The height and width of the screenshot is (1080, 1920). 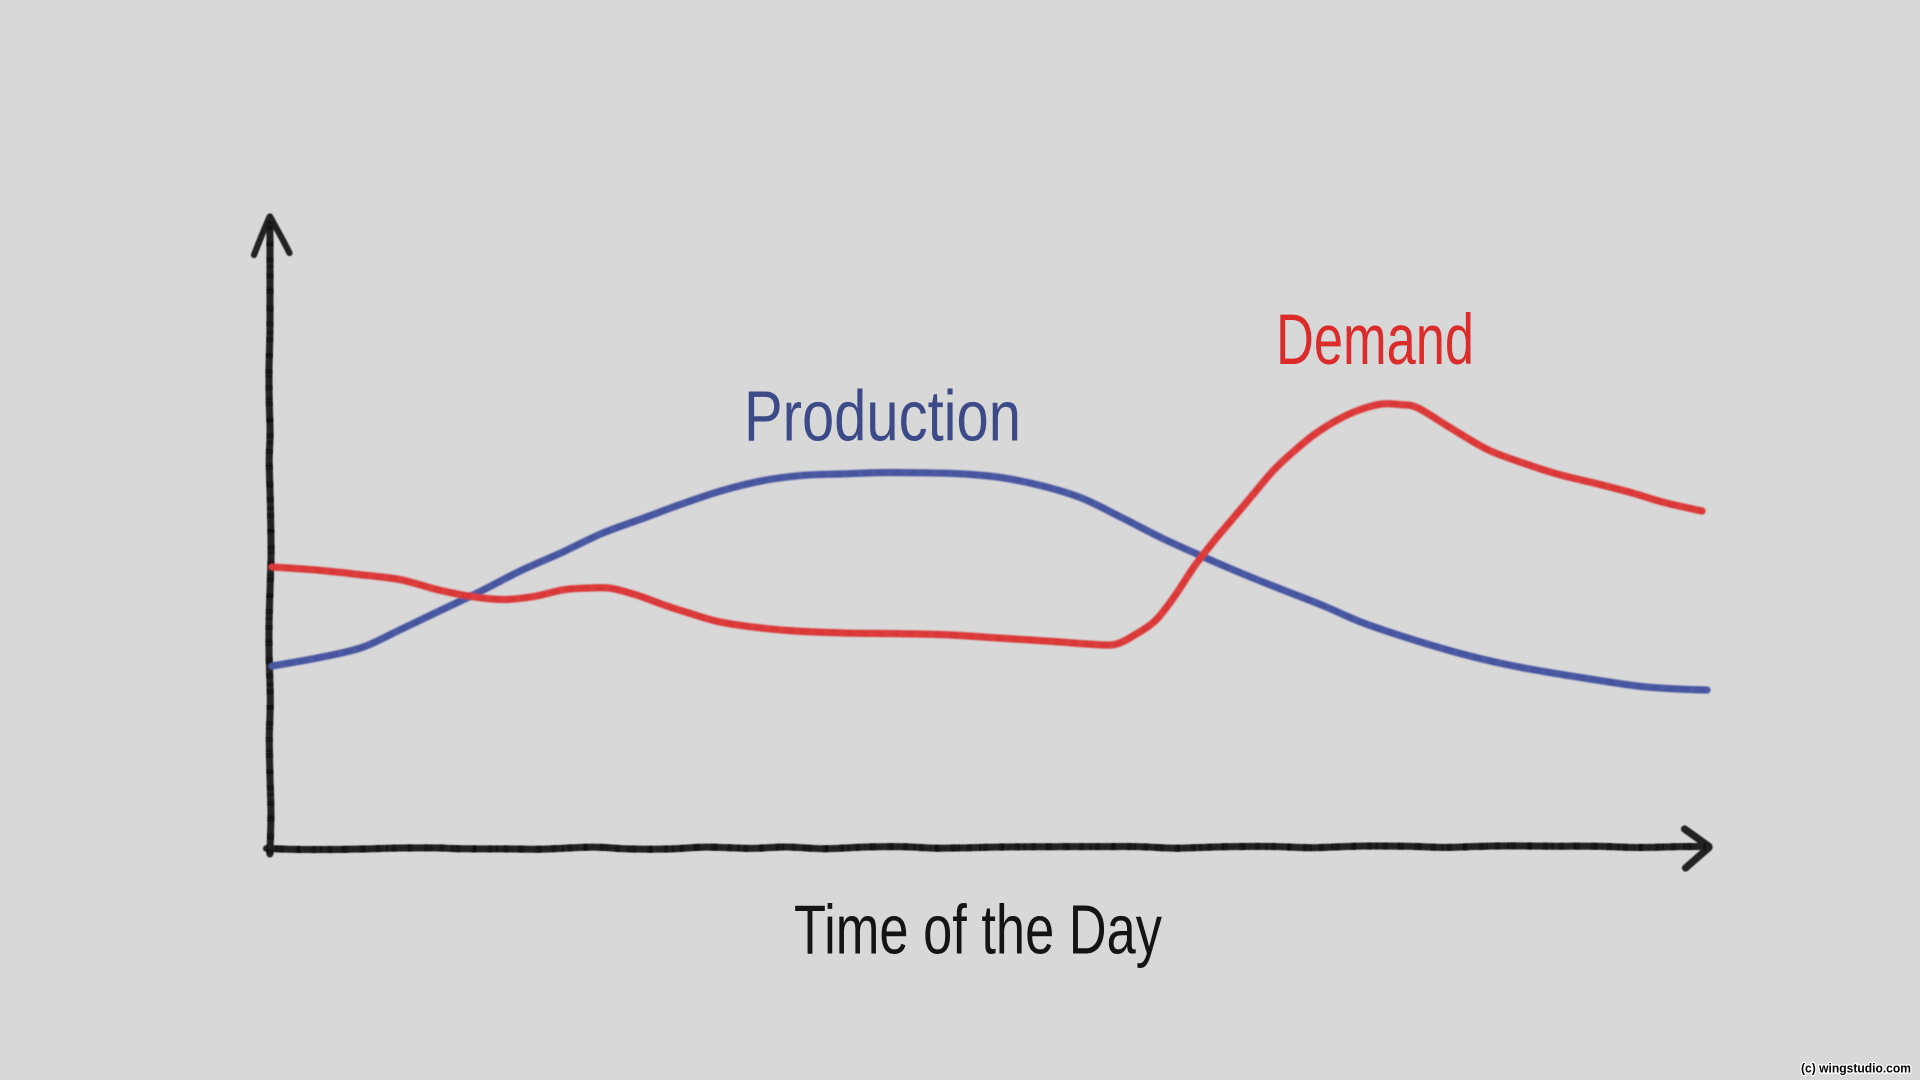 What do you see at coordinates (1856, 1069) in the screenshot?
I see `svg-text: (c) wingstudio.com` at bounding box center [1856, 1069].